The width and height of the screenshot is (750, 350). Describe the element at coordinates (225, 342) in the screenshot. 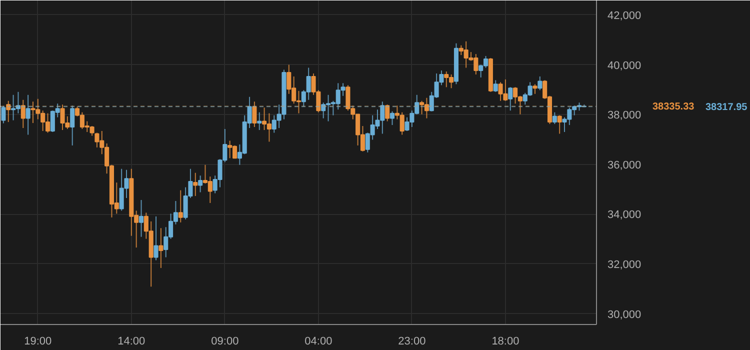

I see `x-tick-label: 09:00` at that location.